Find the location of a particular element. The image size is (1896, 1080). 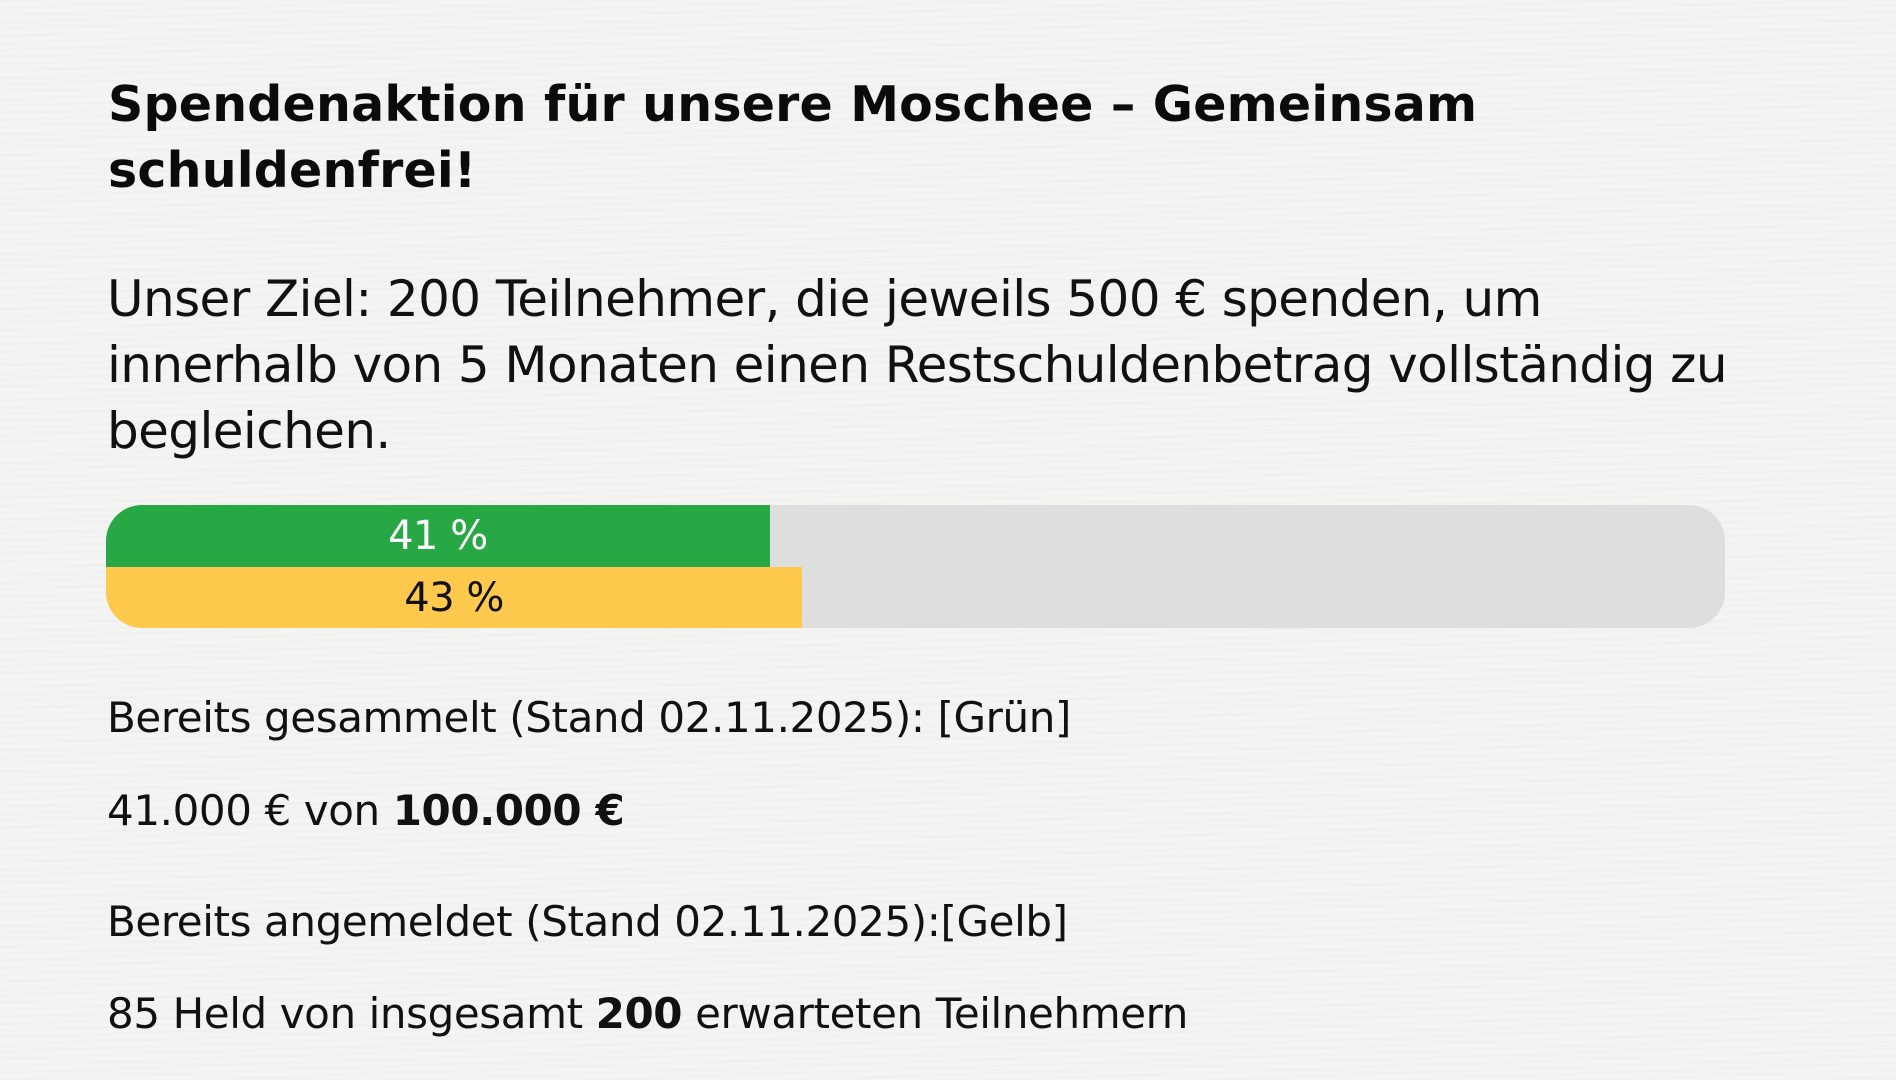

collected-amount: 41.000 € von 100.000 € is located at coordinates (366, 811).